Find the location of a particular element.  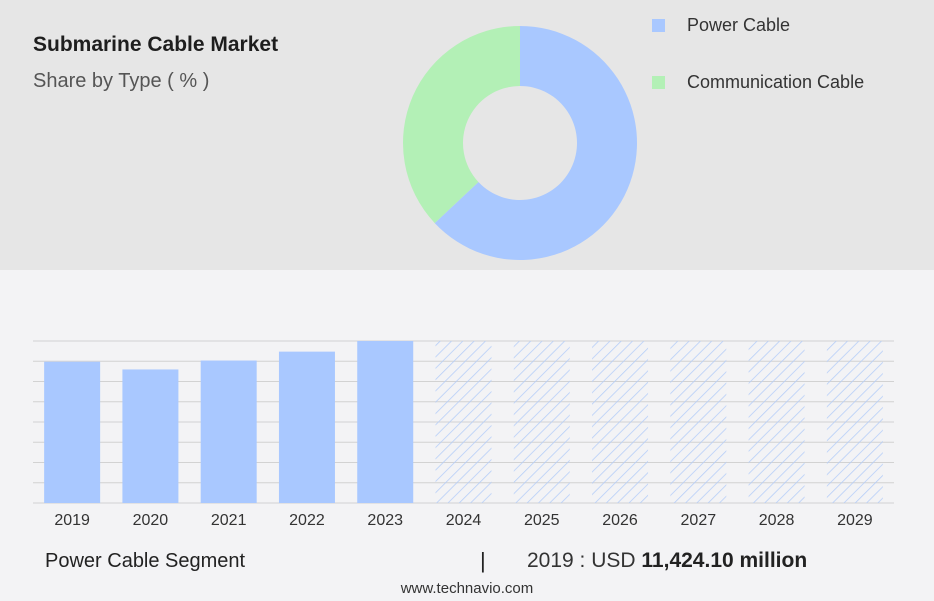

forecast-bar-2026 is located at coordinates (620, 422).